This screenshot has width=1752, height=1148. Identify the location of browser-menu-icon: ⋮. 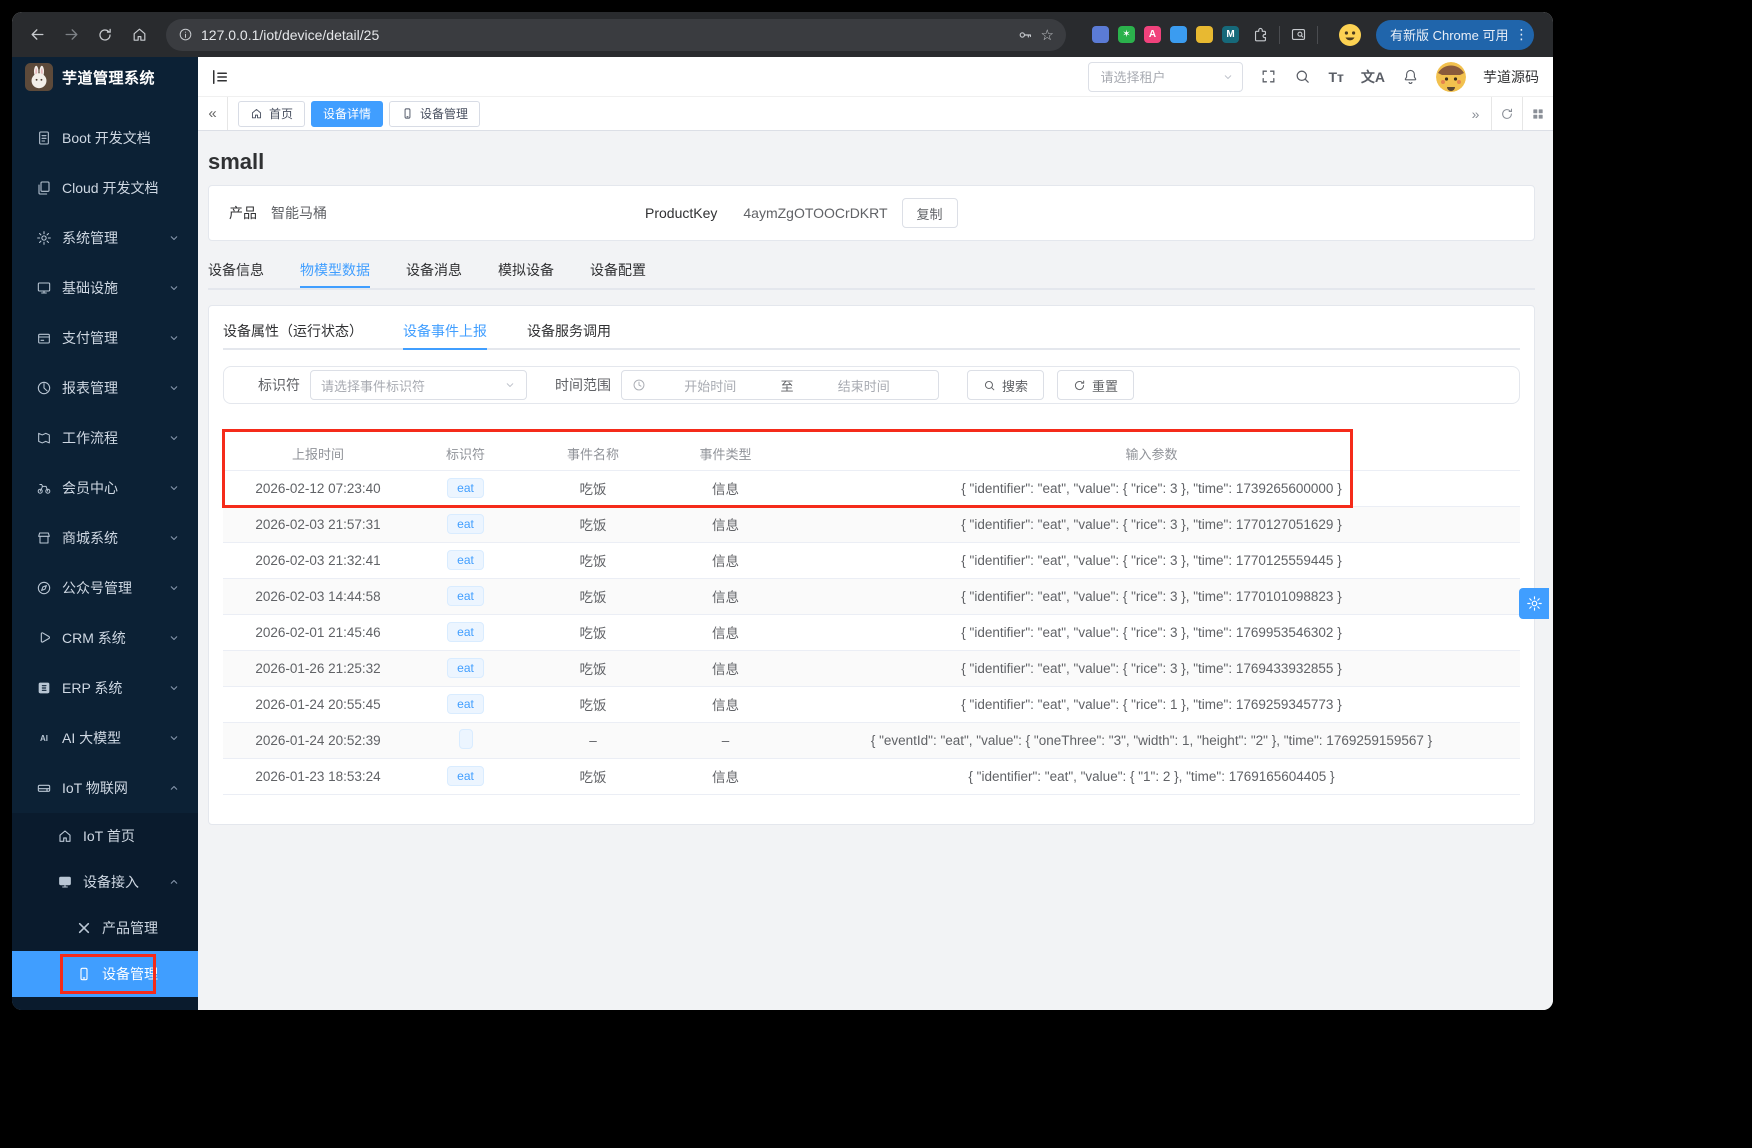
(1521, 34).